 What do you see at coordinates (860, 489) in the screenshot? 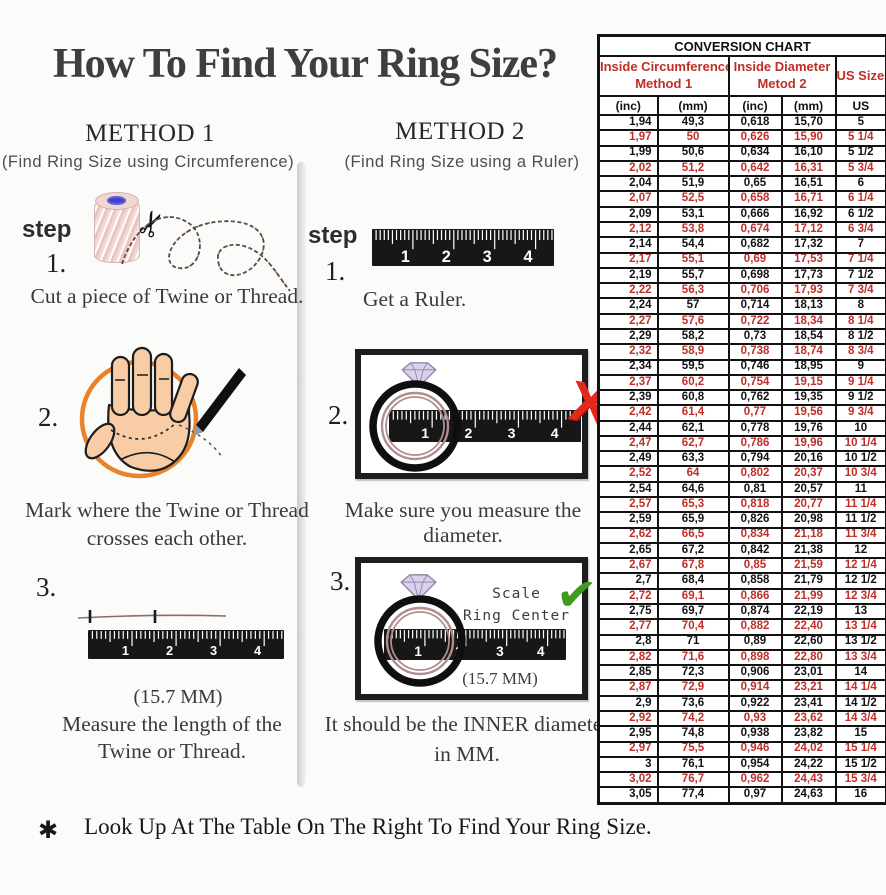
I see `table-cell: 11` at bounding box center [860, 489].